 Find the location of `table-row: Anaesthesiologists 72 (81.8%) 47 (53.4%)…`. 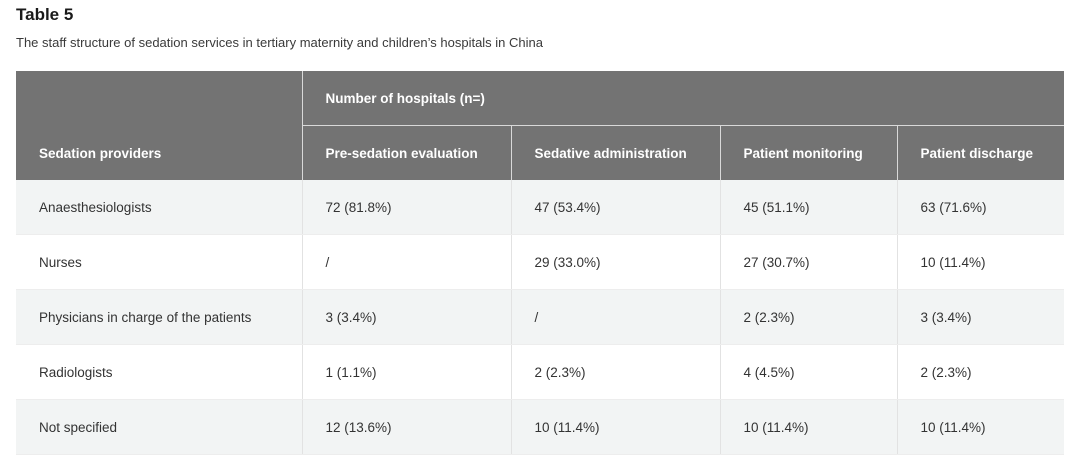

table-row: Anaesthesiologists 72 (81.8%) 47 (53.4%)… is located at coordinates (540, 207).